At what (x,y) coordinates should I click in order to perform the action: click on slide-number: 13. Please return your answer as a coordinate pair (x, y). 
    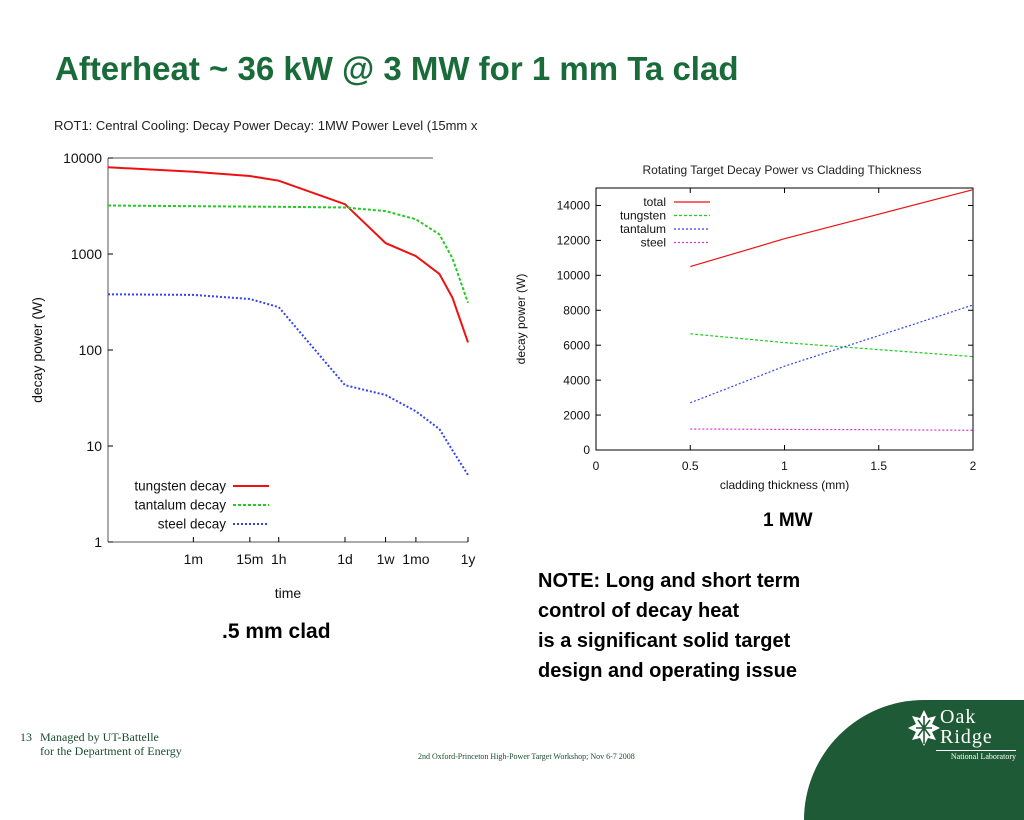
    Looking at the image, I should click on (26, 737).